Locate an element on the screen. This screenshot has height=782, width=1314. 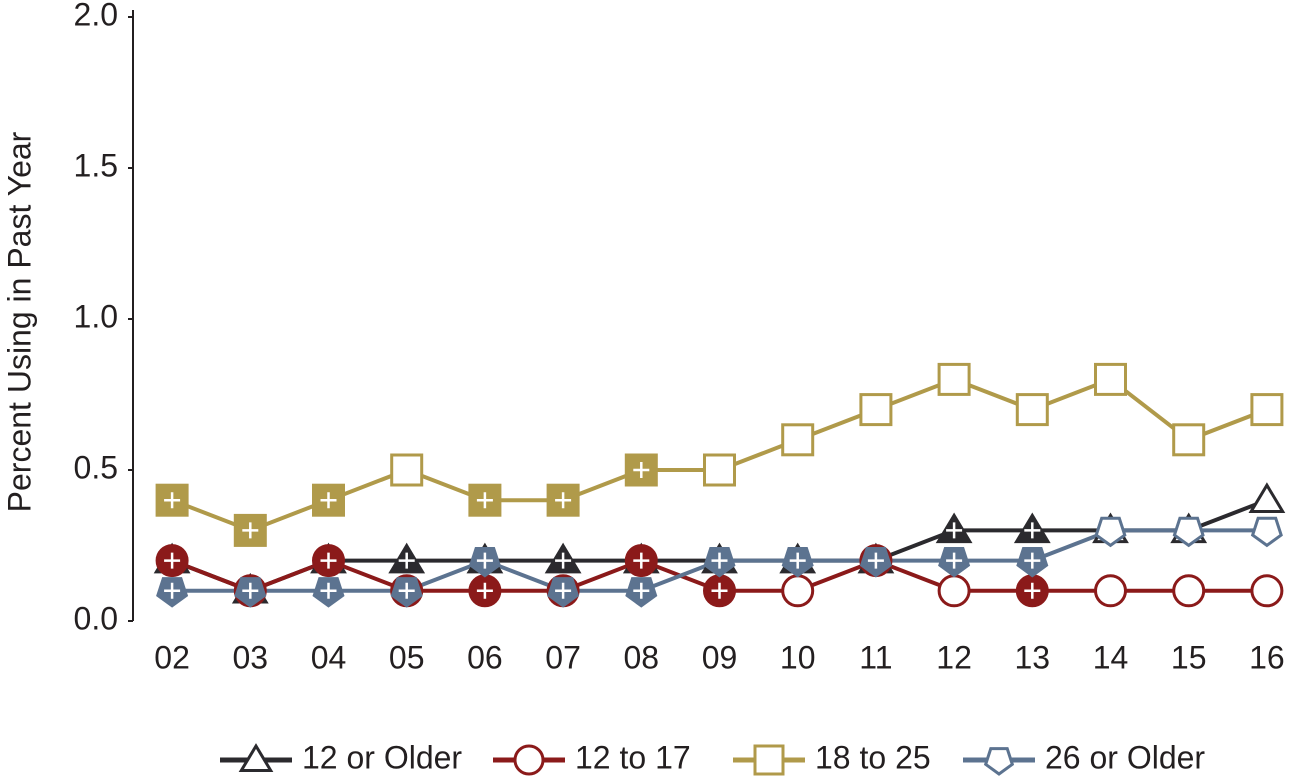
x-tick-label: 08 is located at coordinates (642, 657).